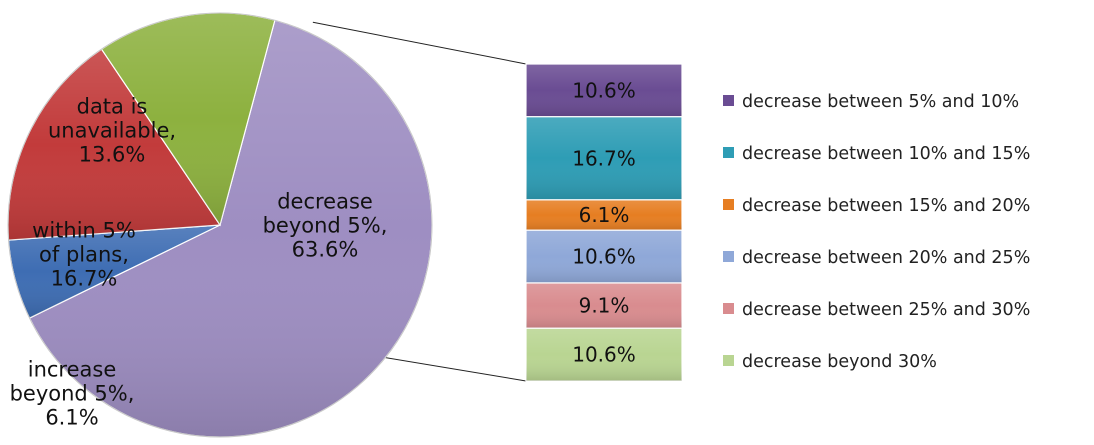 The width and height of the screenshot is (1094, 445). Describe the element at coordinates (886, 258) in the screenshot. I see `legend-label-decrease-between-20-and-25: decrease between 20% and 25%` at that location.